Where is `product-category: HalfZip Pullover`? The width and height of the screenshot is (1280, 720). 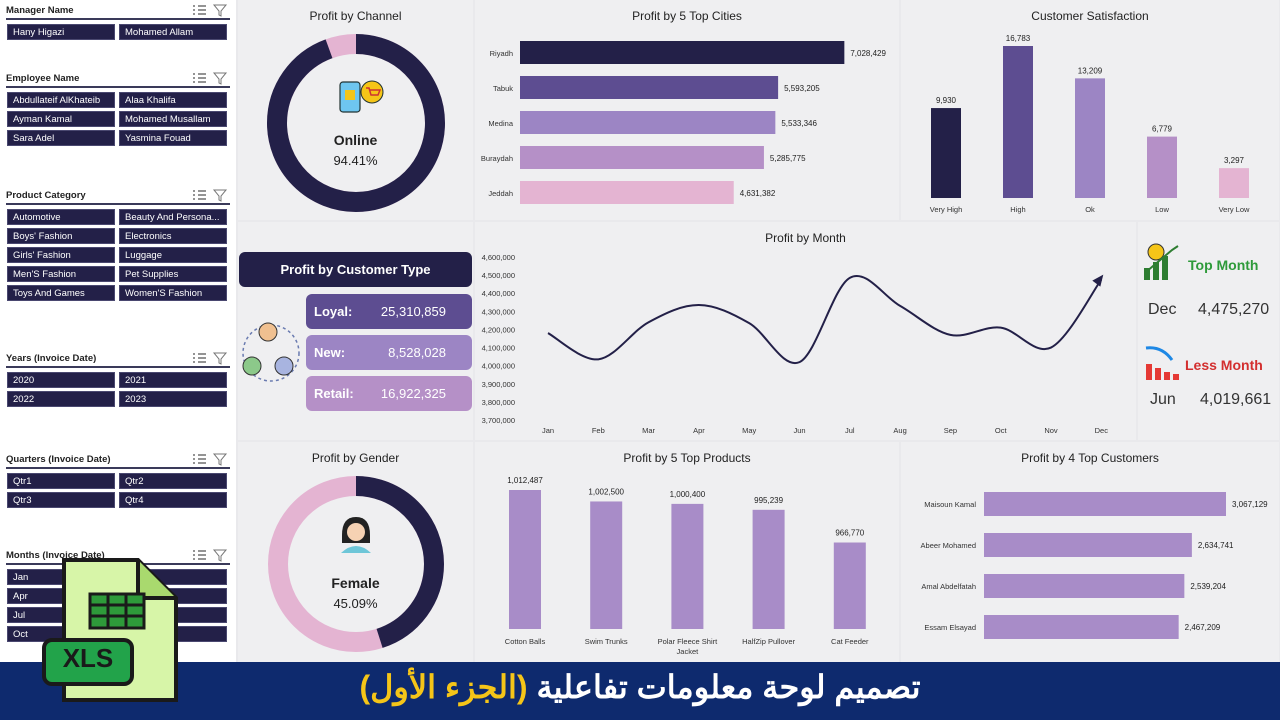
product-category: HalfZip Pullover is located at coordinates (768, 641).